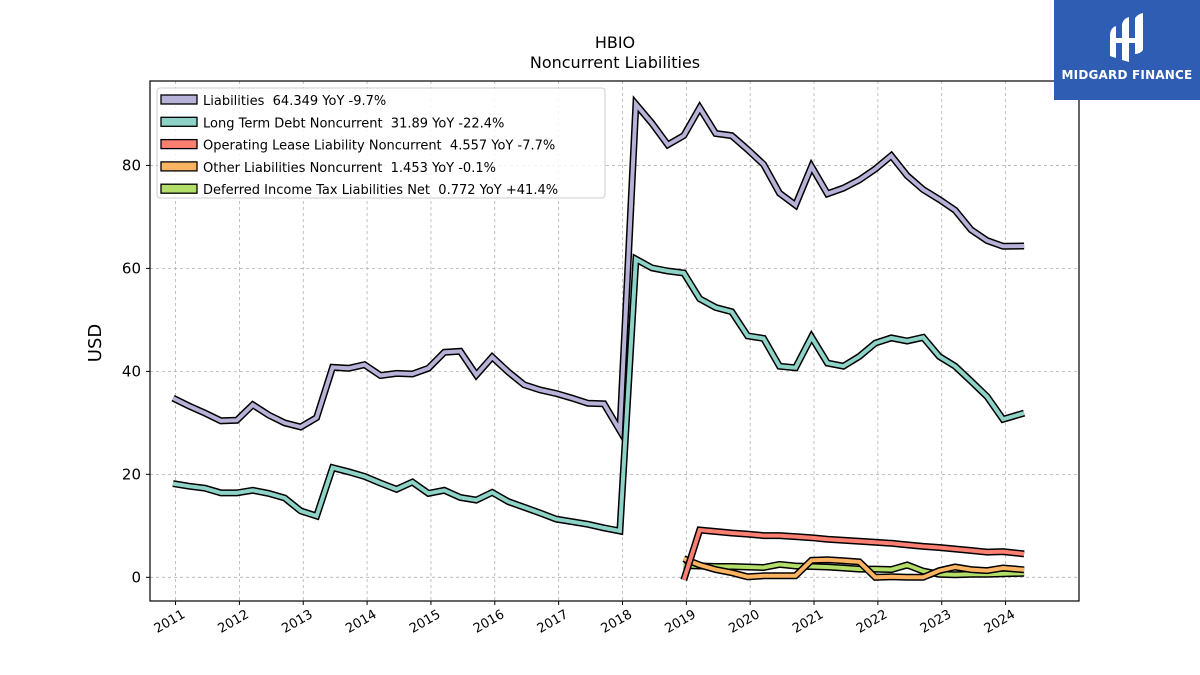 The height and width of the screenshot is (675, 1200). I want to click on y-tick-label: 20, so click(131, 474).